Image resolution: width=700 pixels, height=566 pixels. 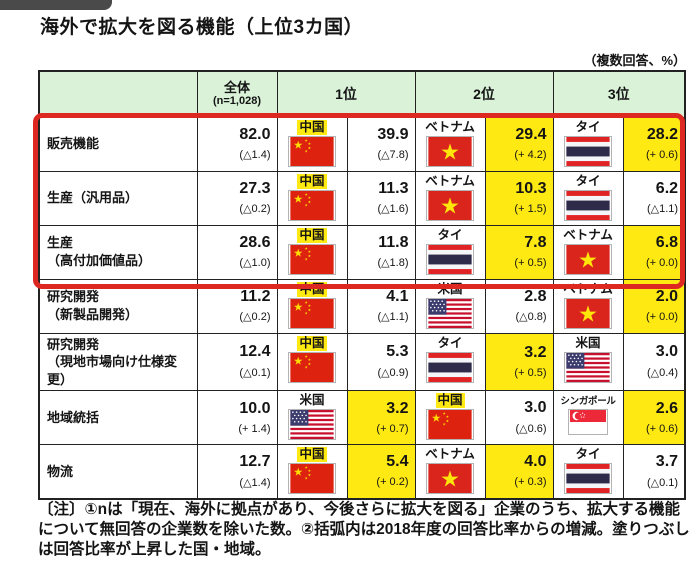 I want to click on rank1-country-cell: 米国, so click(x=312, y=418).